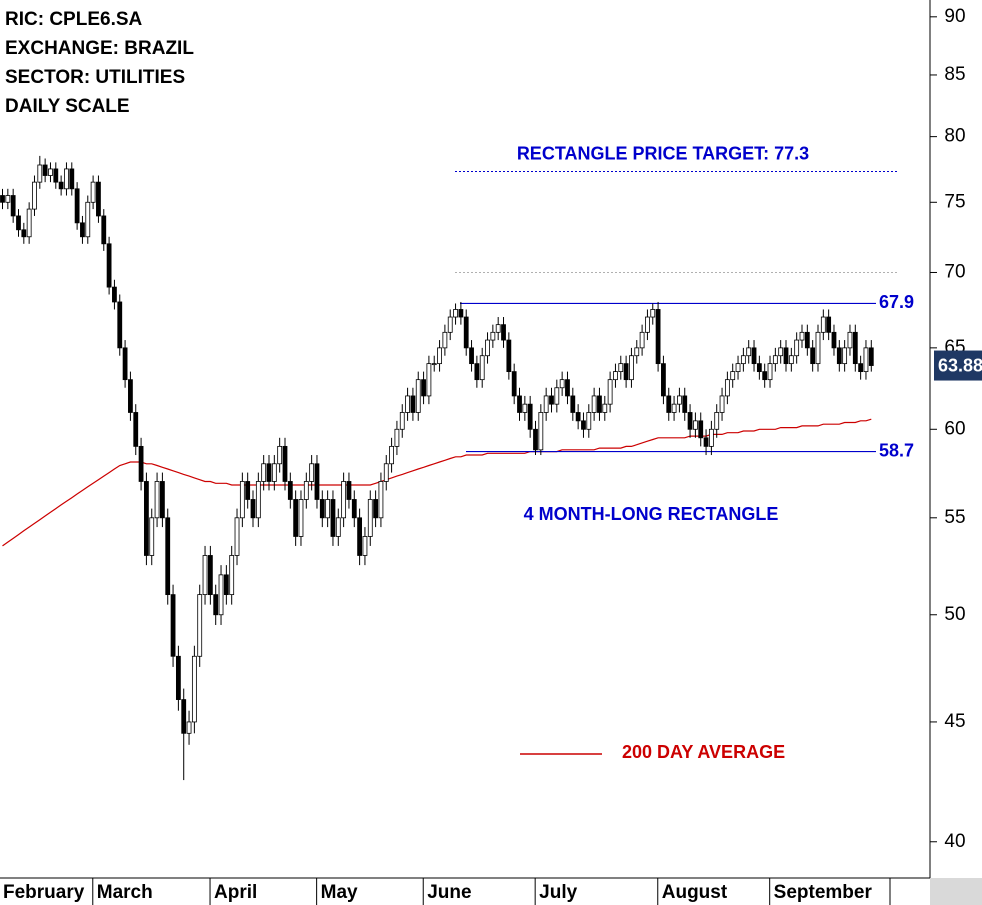 This screenshot has width=982, height=905. I want to click on x-tick-label: May, so click(339, 892).